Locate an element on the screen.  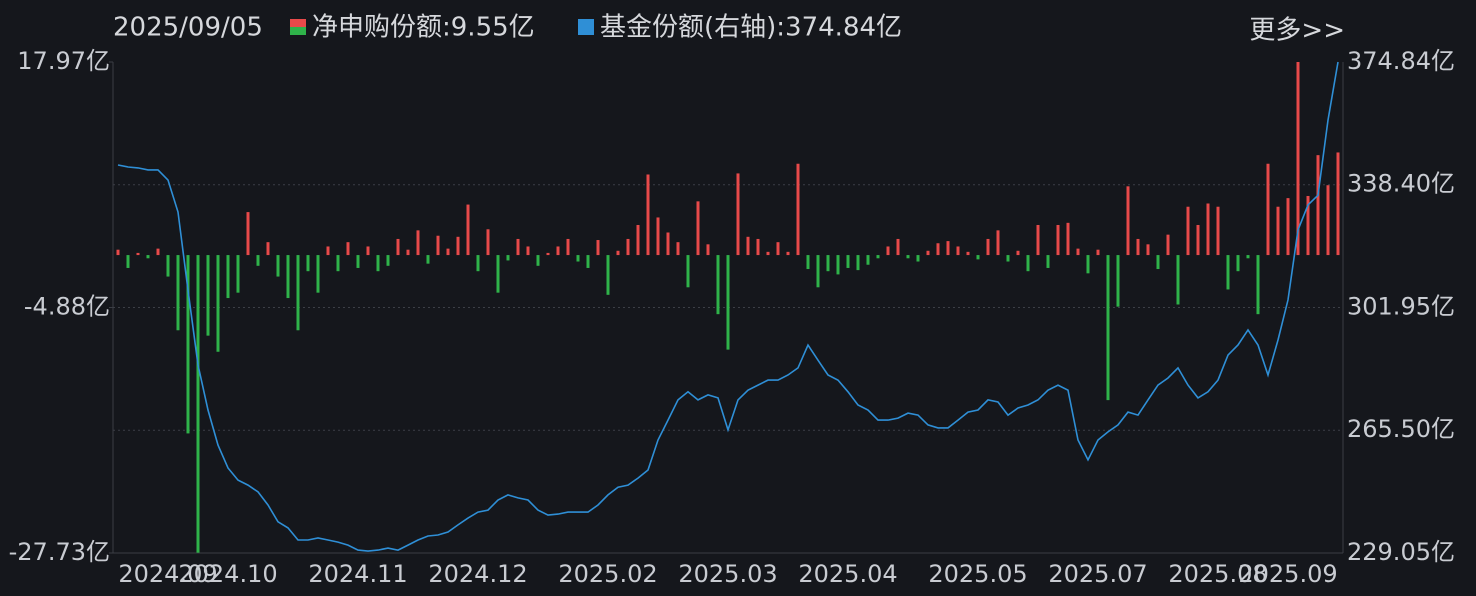
legend-label: 基金份额(右轴):374.84亿 is located at coordinates (751, 28).